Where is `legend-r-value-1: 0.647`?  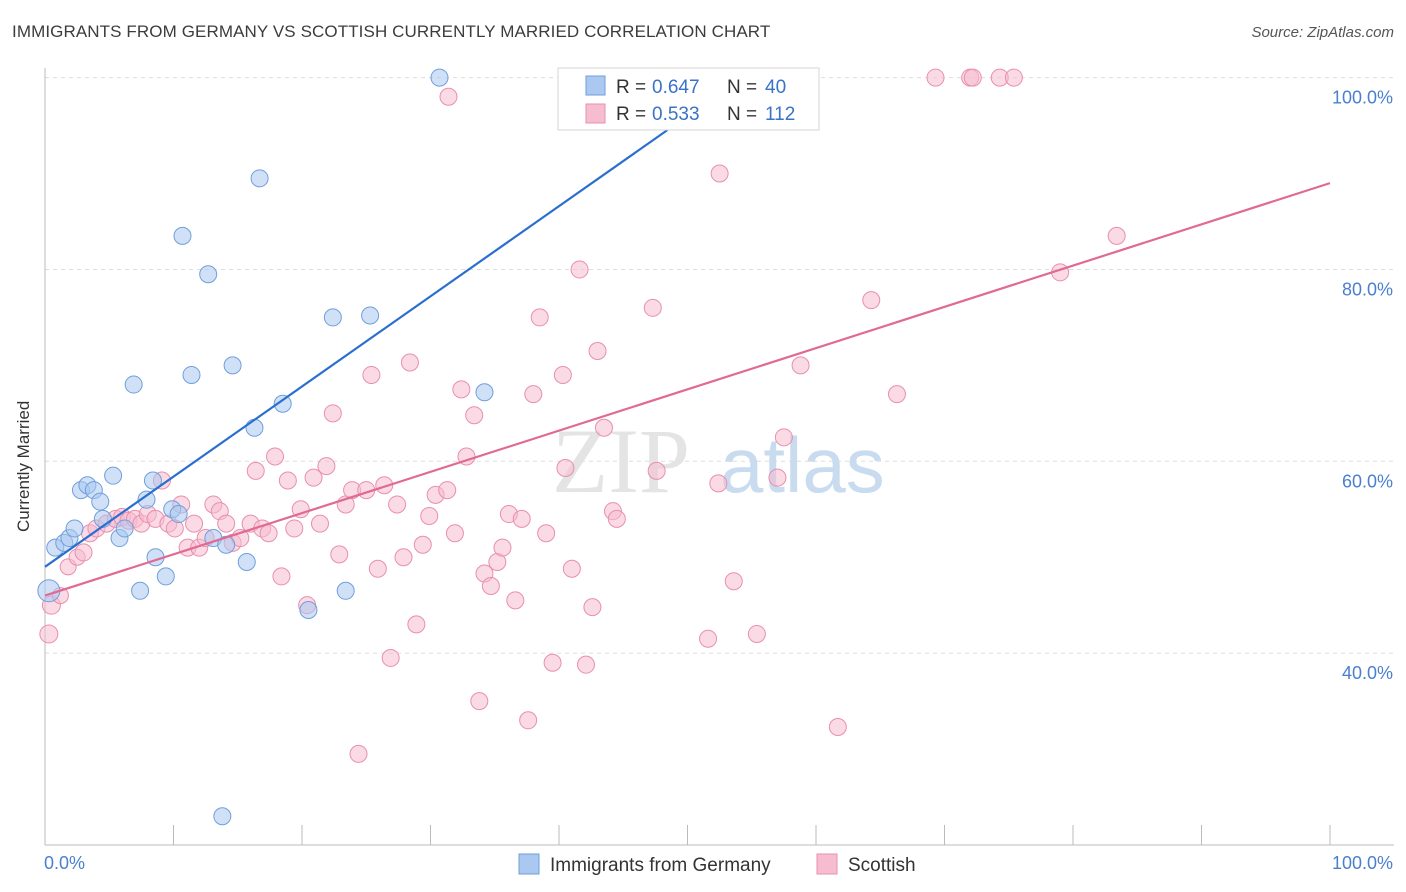 legend-r-value-1: 0.647 is located at coordinates (676, 87).